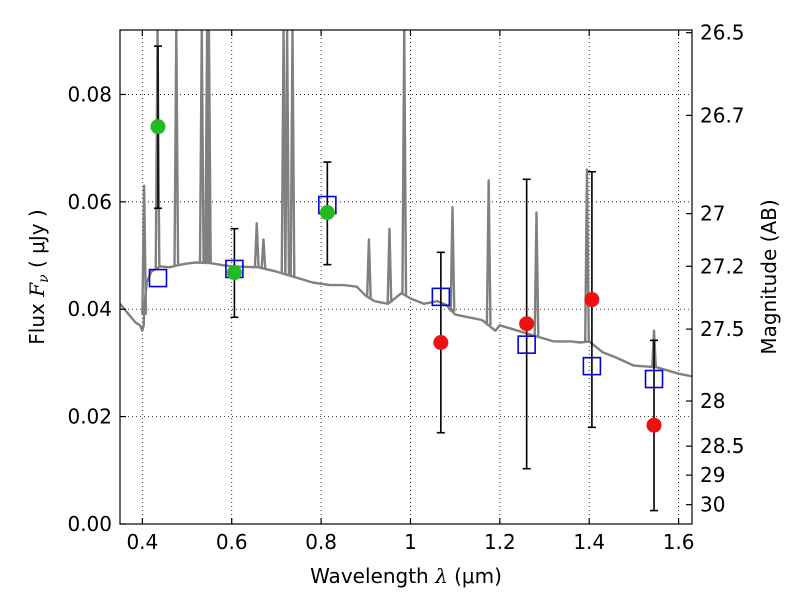 Image resolution: width=800 pixels, height=600 pixels. I want to click on y-tick-label: 0.04, so click(89, 309).